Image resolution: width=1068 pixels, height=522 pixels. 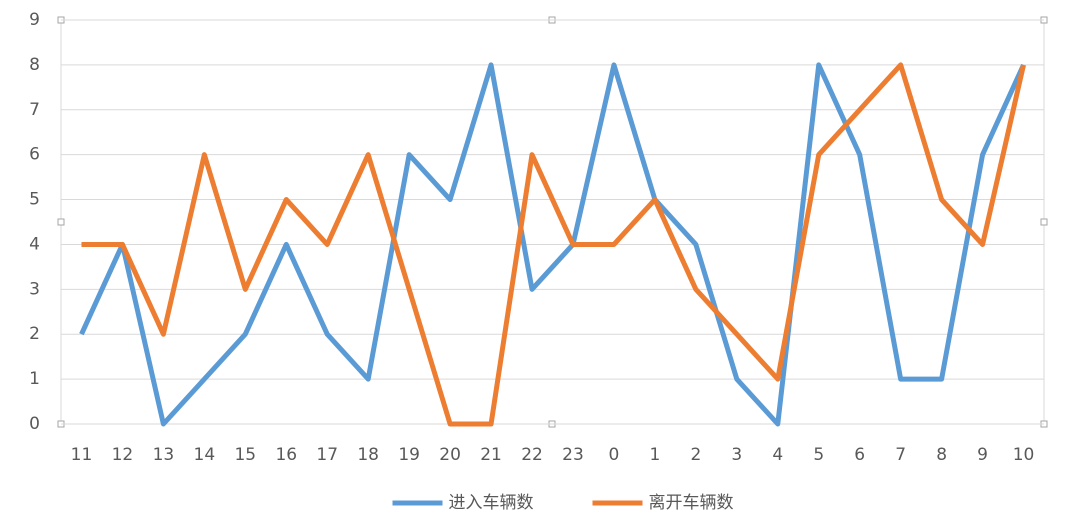 What do you see at coordinates (34, 20) in the screenshot?
I see `y-tick-label: 9` at bounding box center [34, 20].